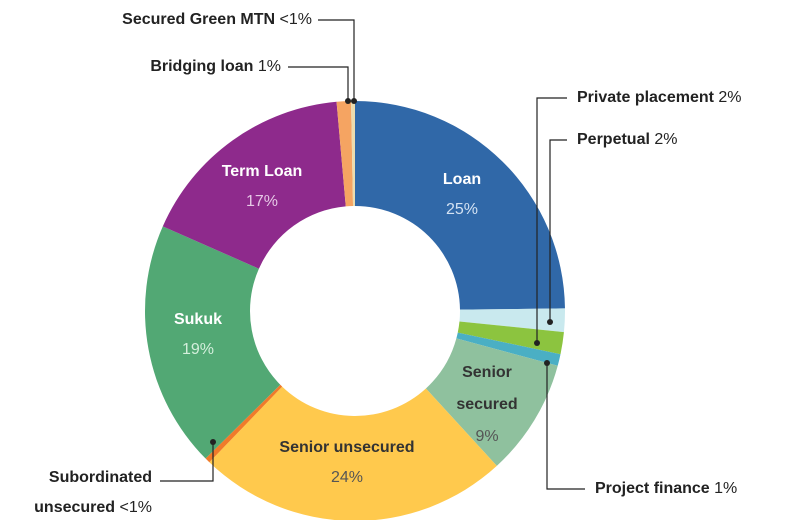 This screenshot has width=792, height=520. I want to click on slice-label: Senior unsecured, so click(346, 447).